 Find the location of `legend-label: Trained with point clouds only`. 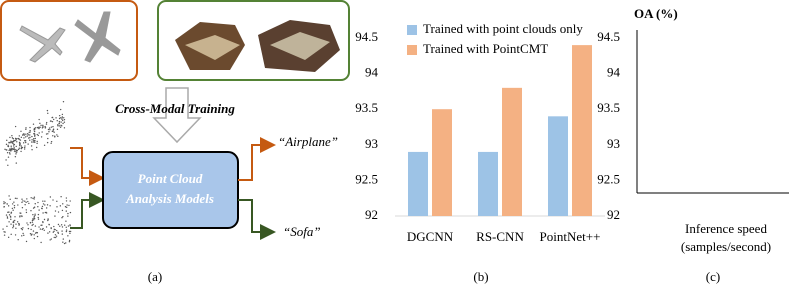

legend-label: Trained with point clouds only is located at coordinates (503, 28).